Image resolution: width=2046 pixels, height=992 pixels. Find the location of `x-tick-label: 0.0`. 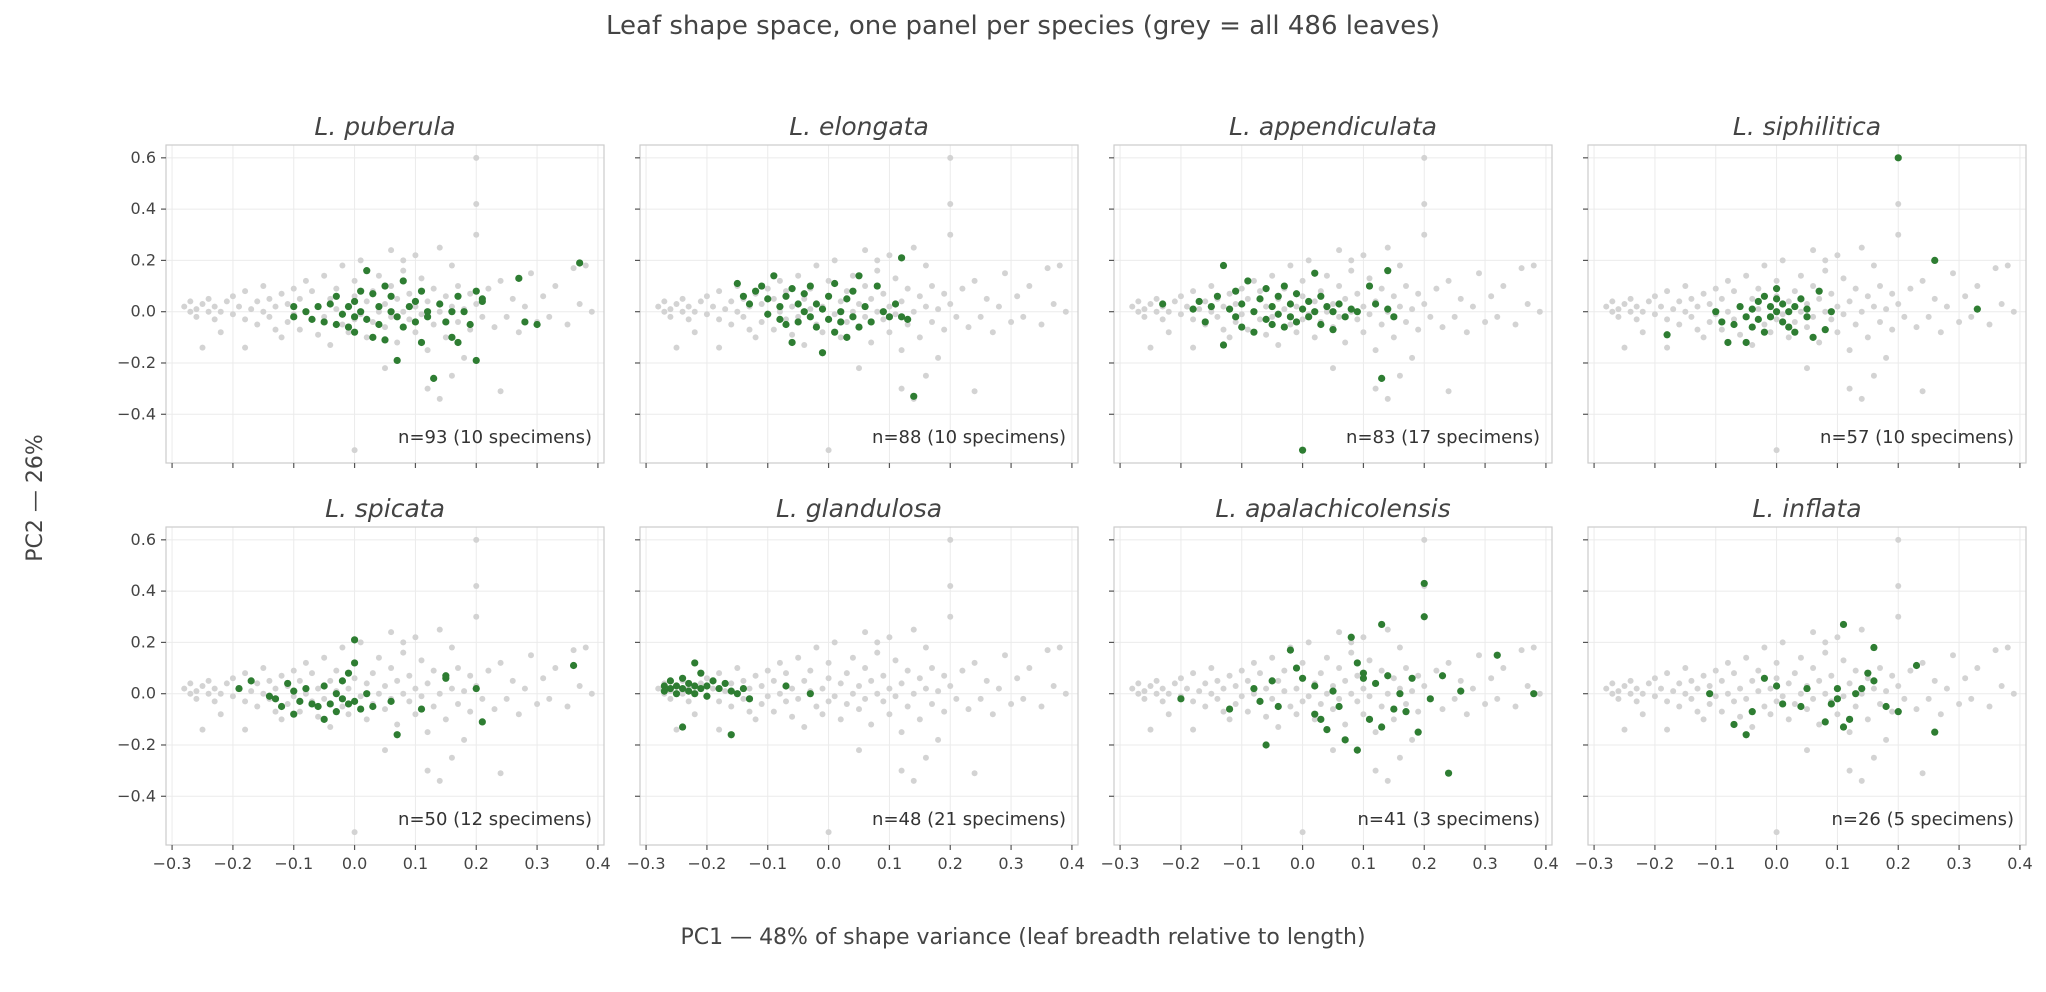

x-tick-label: 0.0 is located at coordinates (1302, 863).